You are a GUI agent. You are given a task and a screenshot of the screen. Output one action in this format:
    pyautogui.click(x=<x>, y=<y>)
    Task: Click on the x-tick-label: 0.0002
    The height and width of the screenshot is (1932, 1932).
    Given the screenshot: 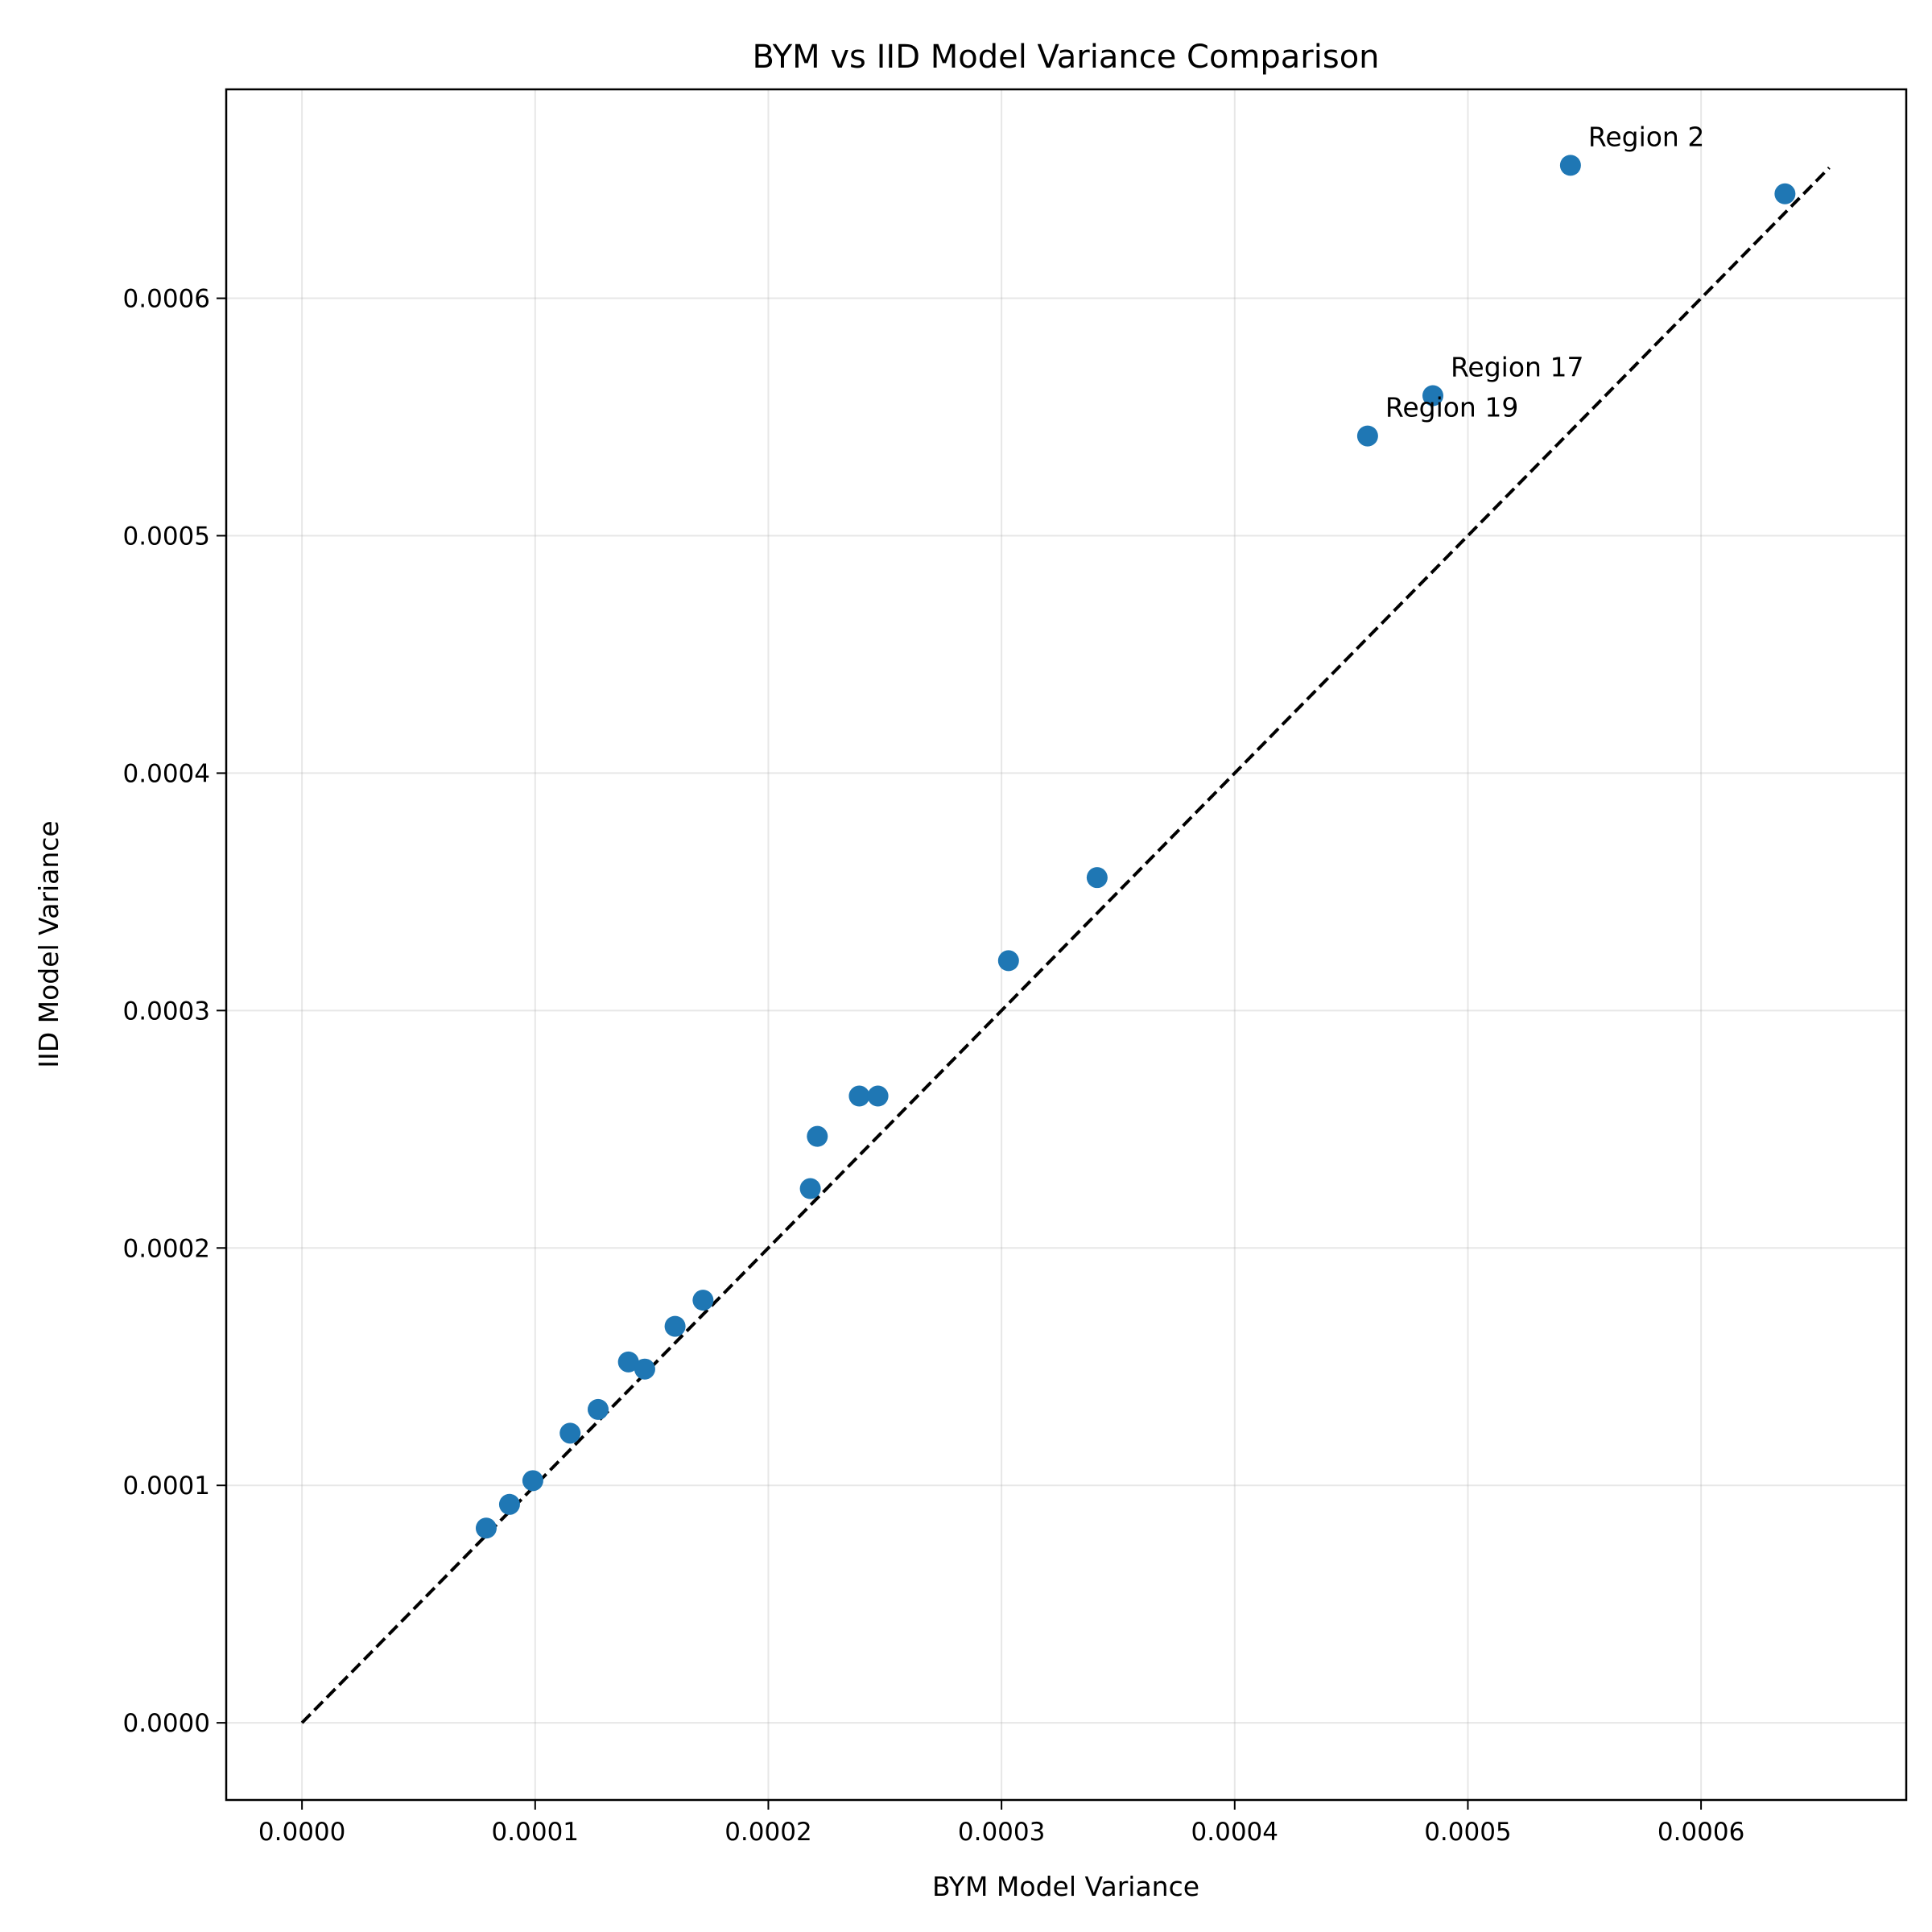 What is the action you would take?
    pyautogui.click(x=767, y=1832)
    